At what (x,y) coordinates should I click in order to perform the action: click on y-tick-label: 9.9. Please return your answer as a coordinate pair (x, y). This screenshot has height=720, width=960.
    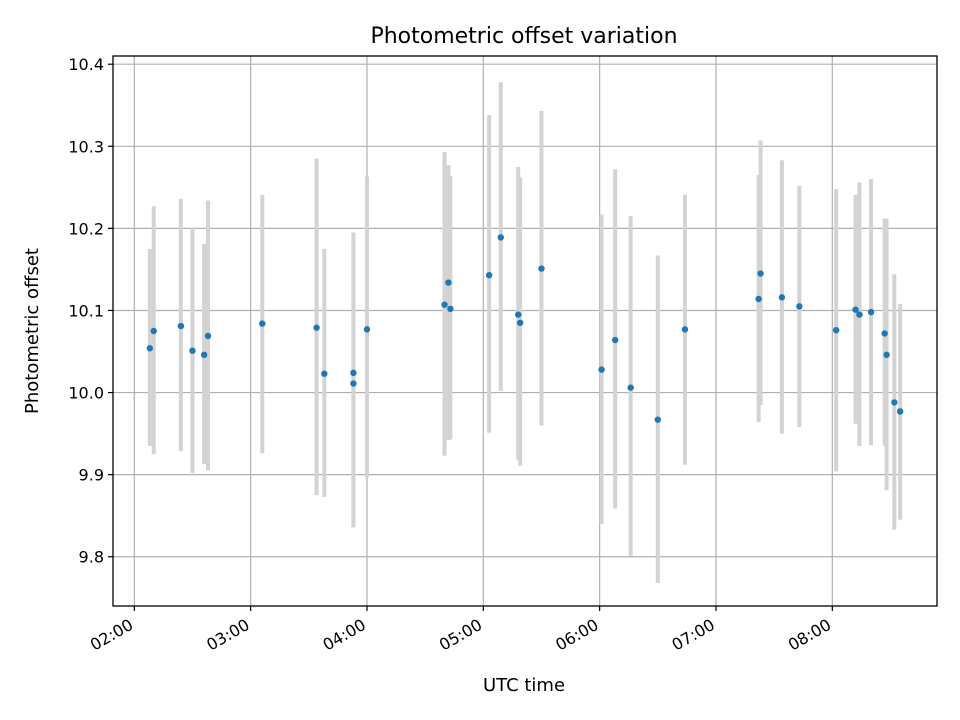
    Looking at the image, I should click on (91, 475).